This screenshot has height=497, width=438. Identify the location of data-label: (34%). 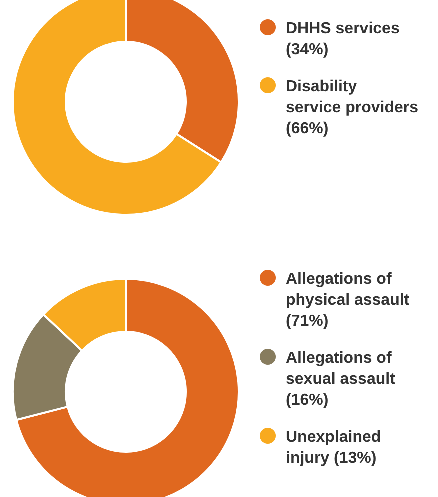
(307, 50).